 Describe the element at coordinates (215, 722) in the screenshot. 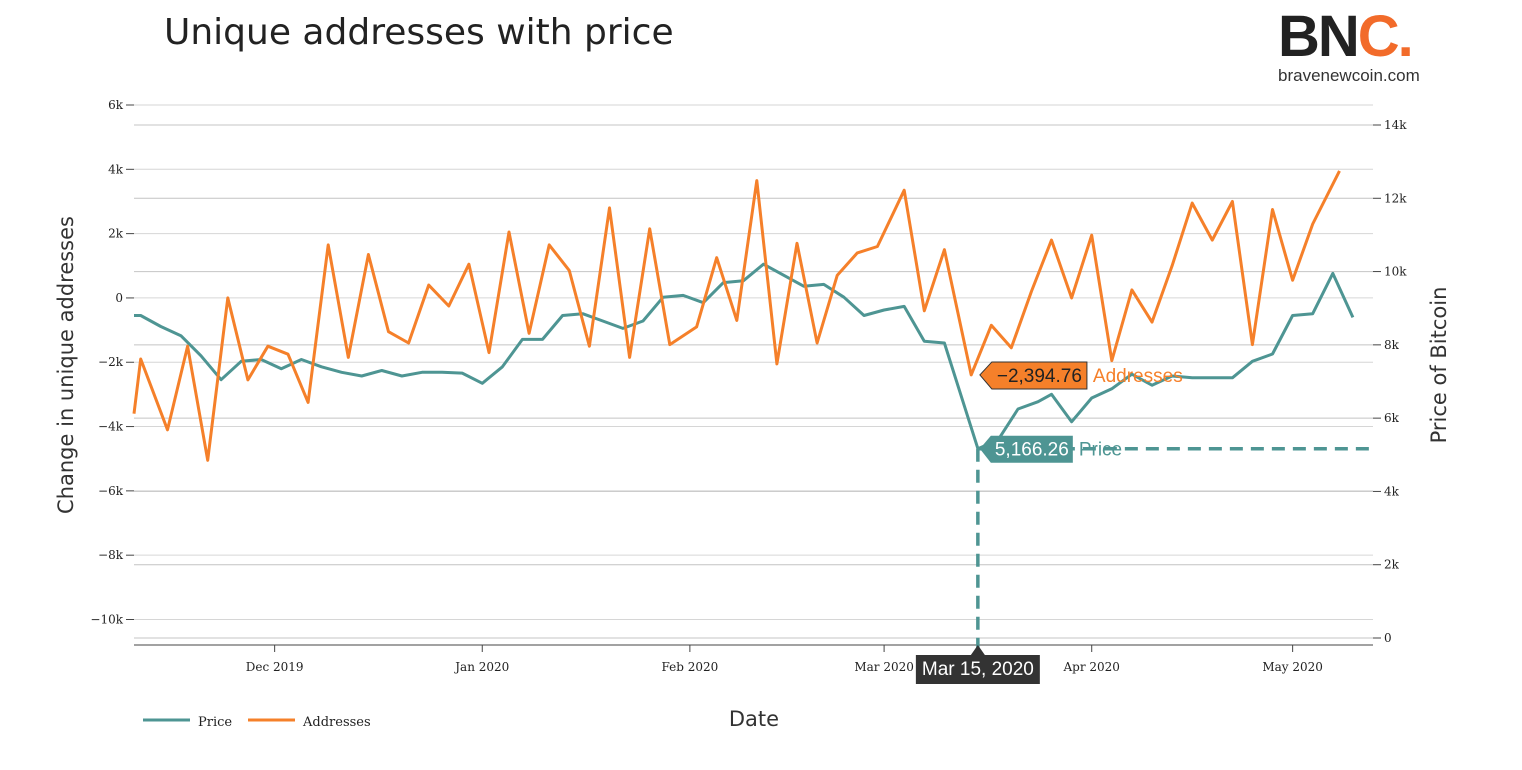

I see `legend-price-label: Price` at that location.